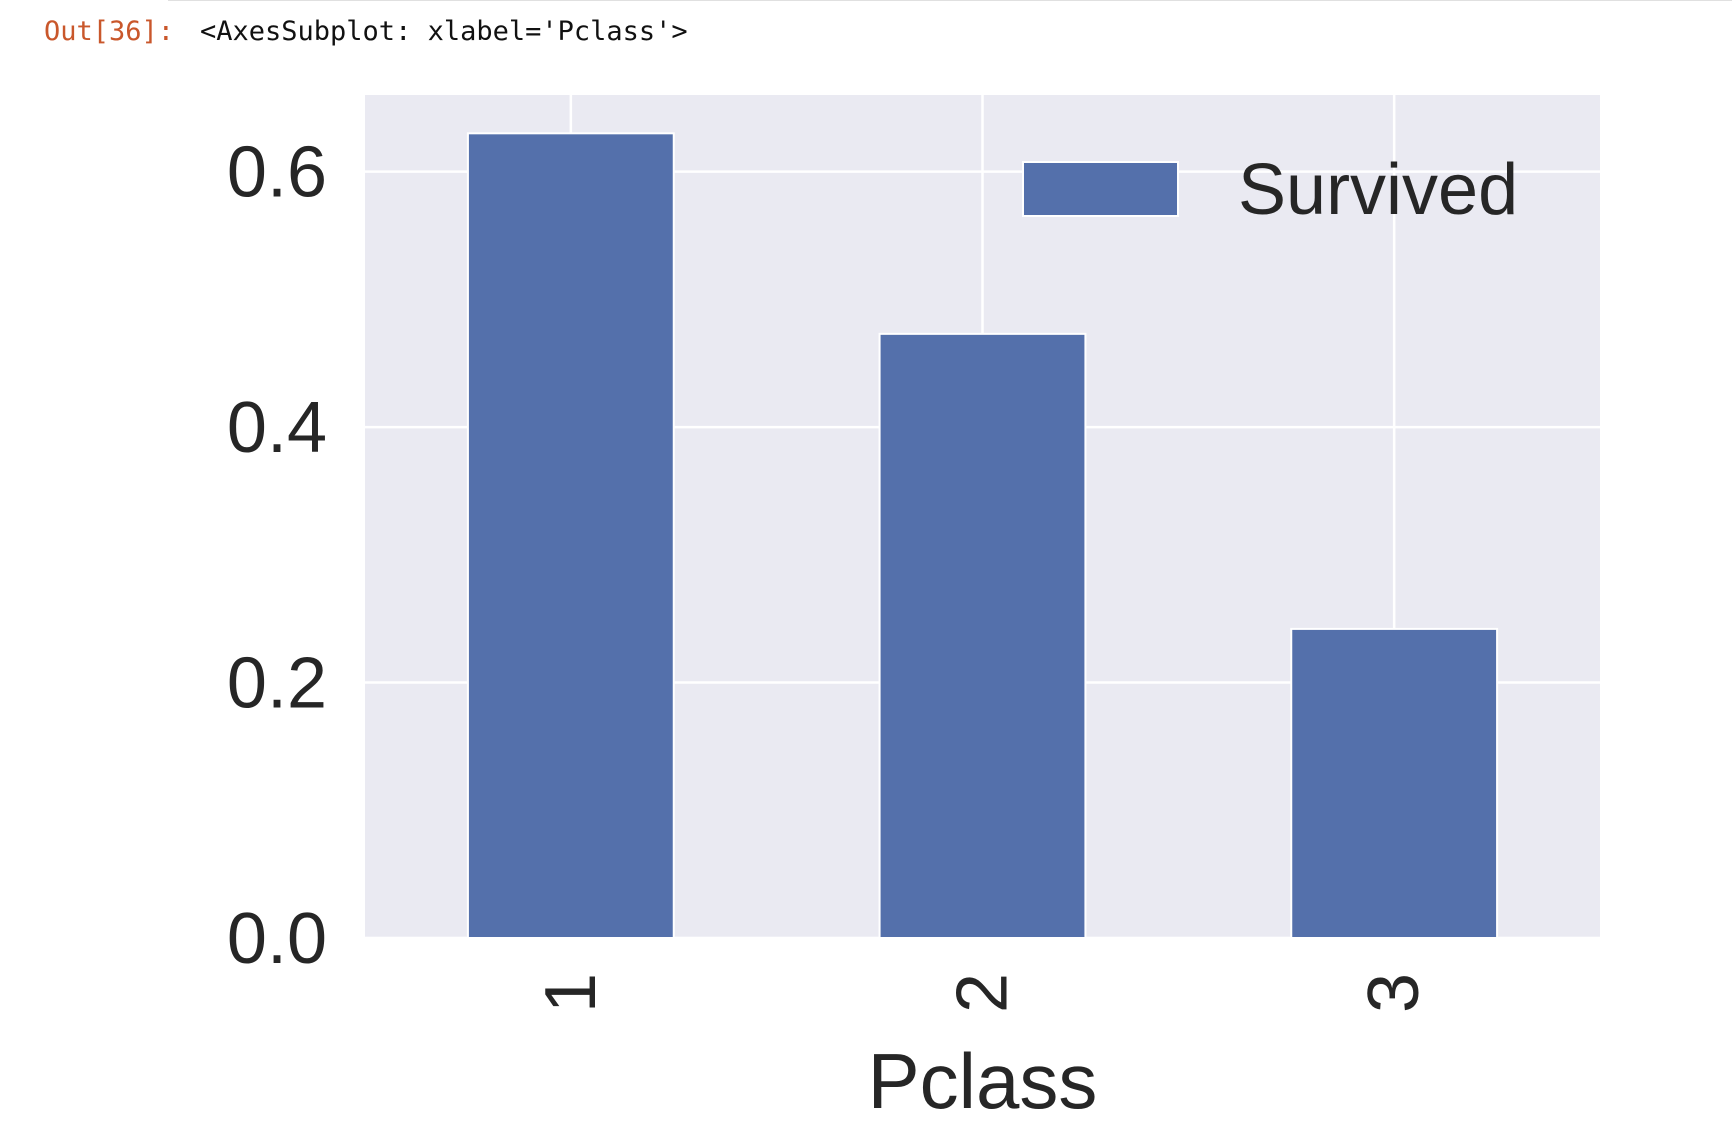 Image resolution: width=1732 pixels, height=1140 pixels. Describe the element at coordinates (1378, 190) in the screenshot. I see `legend-label-survived: Survived` at that location.